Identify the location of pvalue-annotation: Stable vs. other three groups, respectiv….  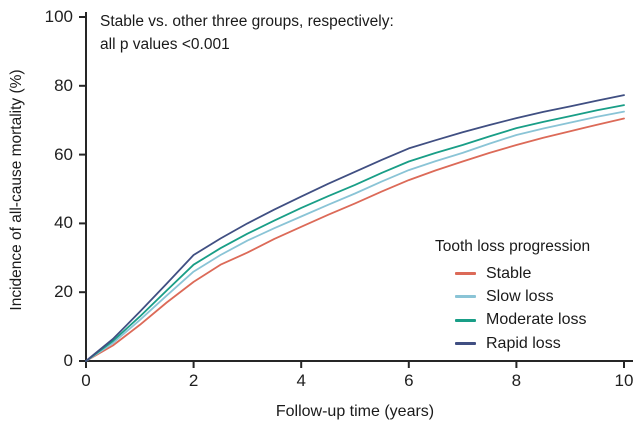
(247, 33).